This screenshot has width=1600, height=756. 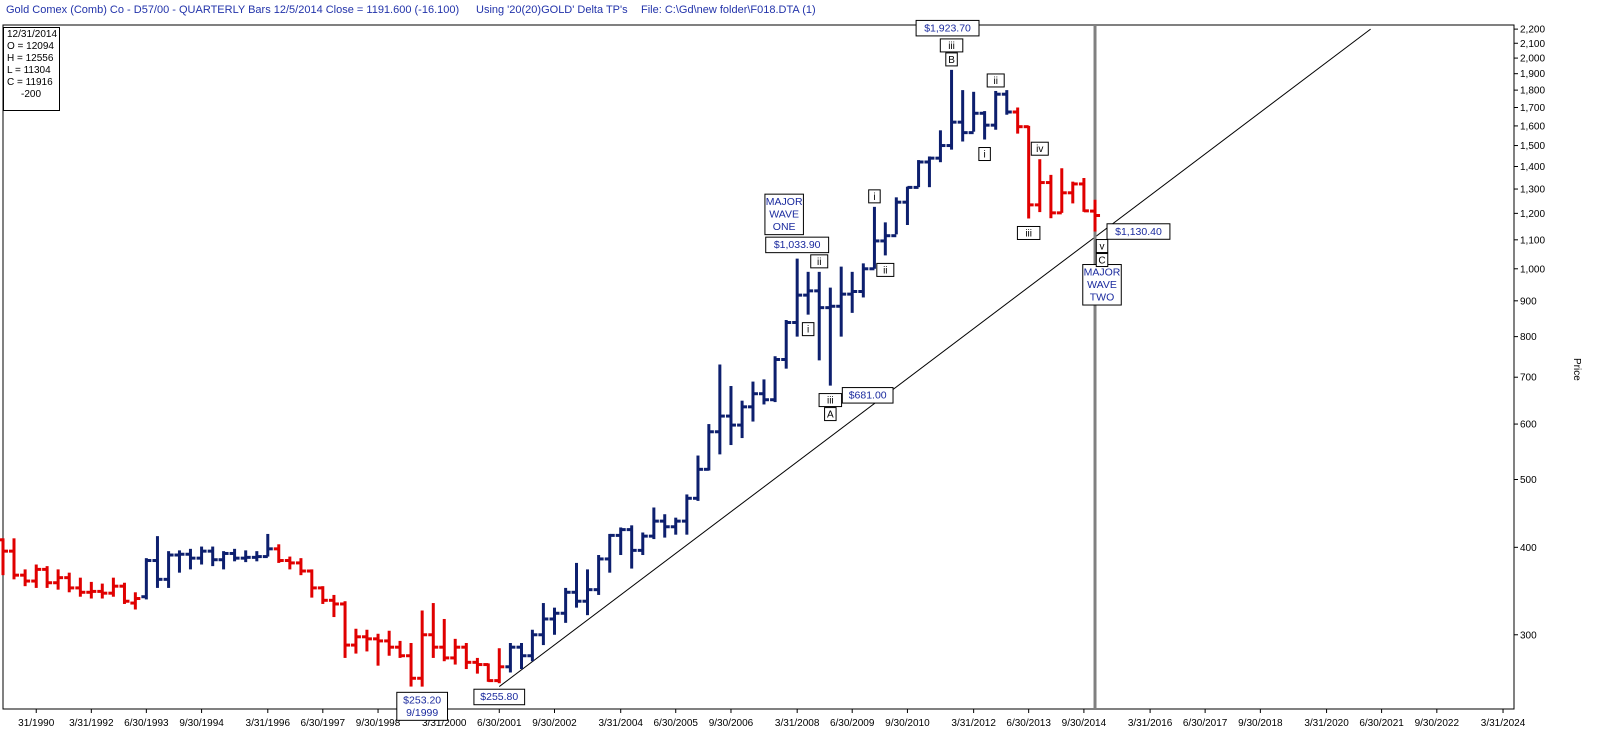 I want to click on x-tick-label: 9/30/1994, so click(x=201, y=723).